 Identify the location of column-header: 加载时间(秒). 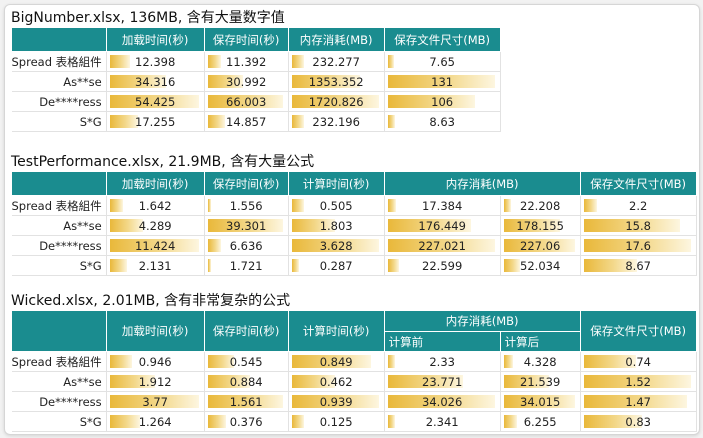
(155, 331).